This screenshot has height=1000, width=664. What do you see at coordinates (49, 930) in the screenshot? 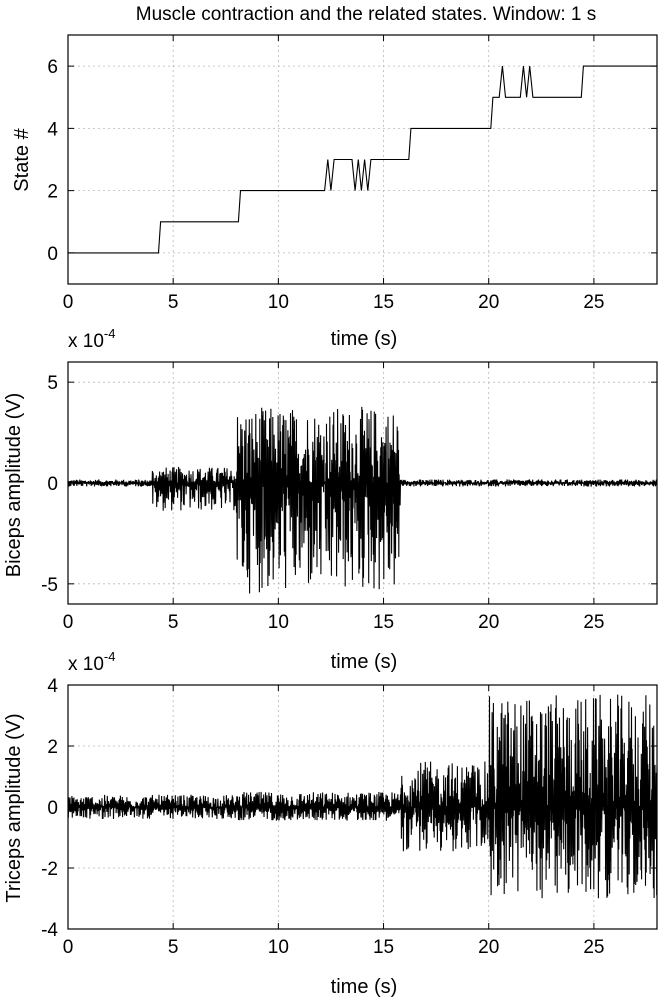
I see `y-tick-label: -4` at bounding box center [49, 930].